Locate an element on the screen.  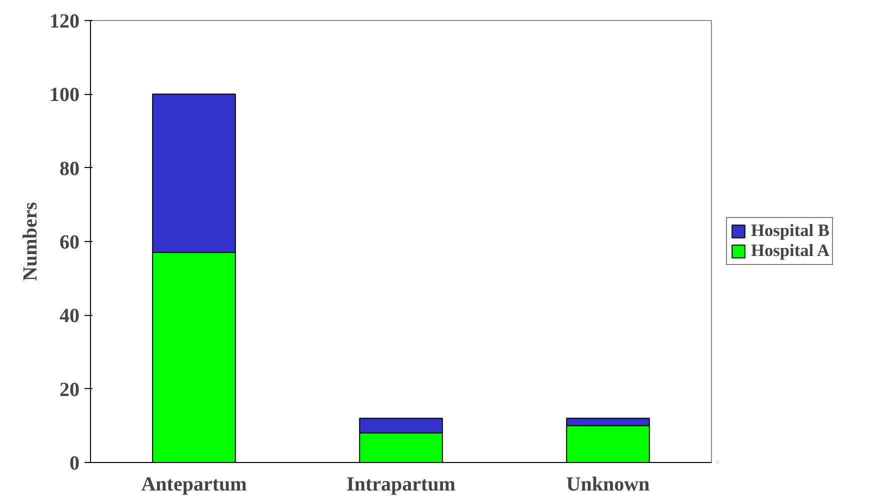
x-tick-label: Antepartum is located at coordinates (194, 485).